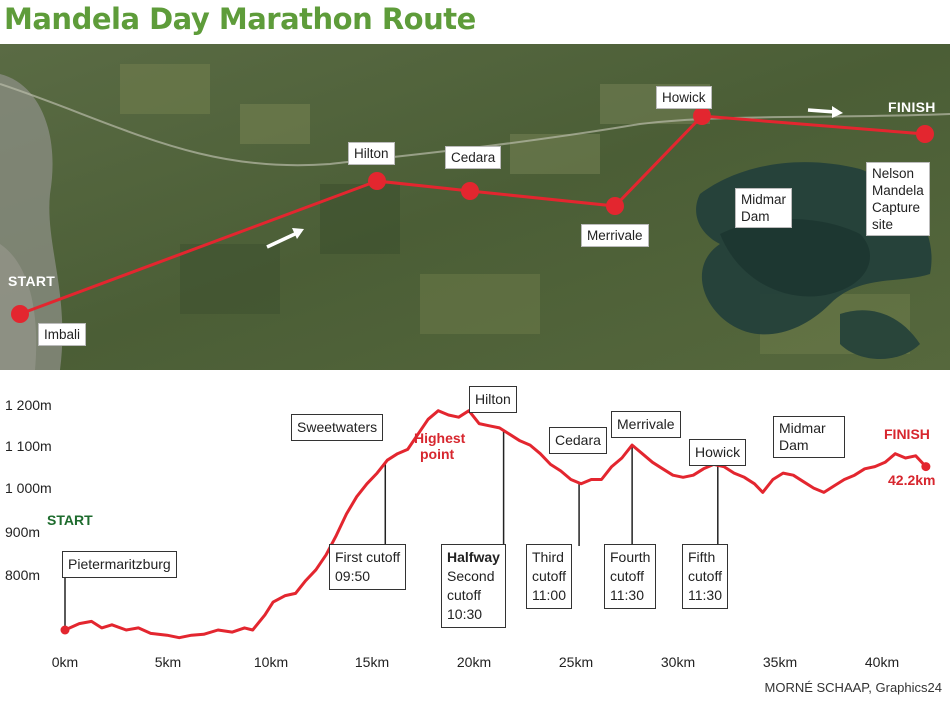  Describe the element at coordinates (898, 199) in the screenshot. I see `place-label-nelson-mandela-capture-site: Nelson Mandela Capture site` at that location.